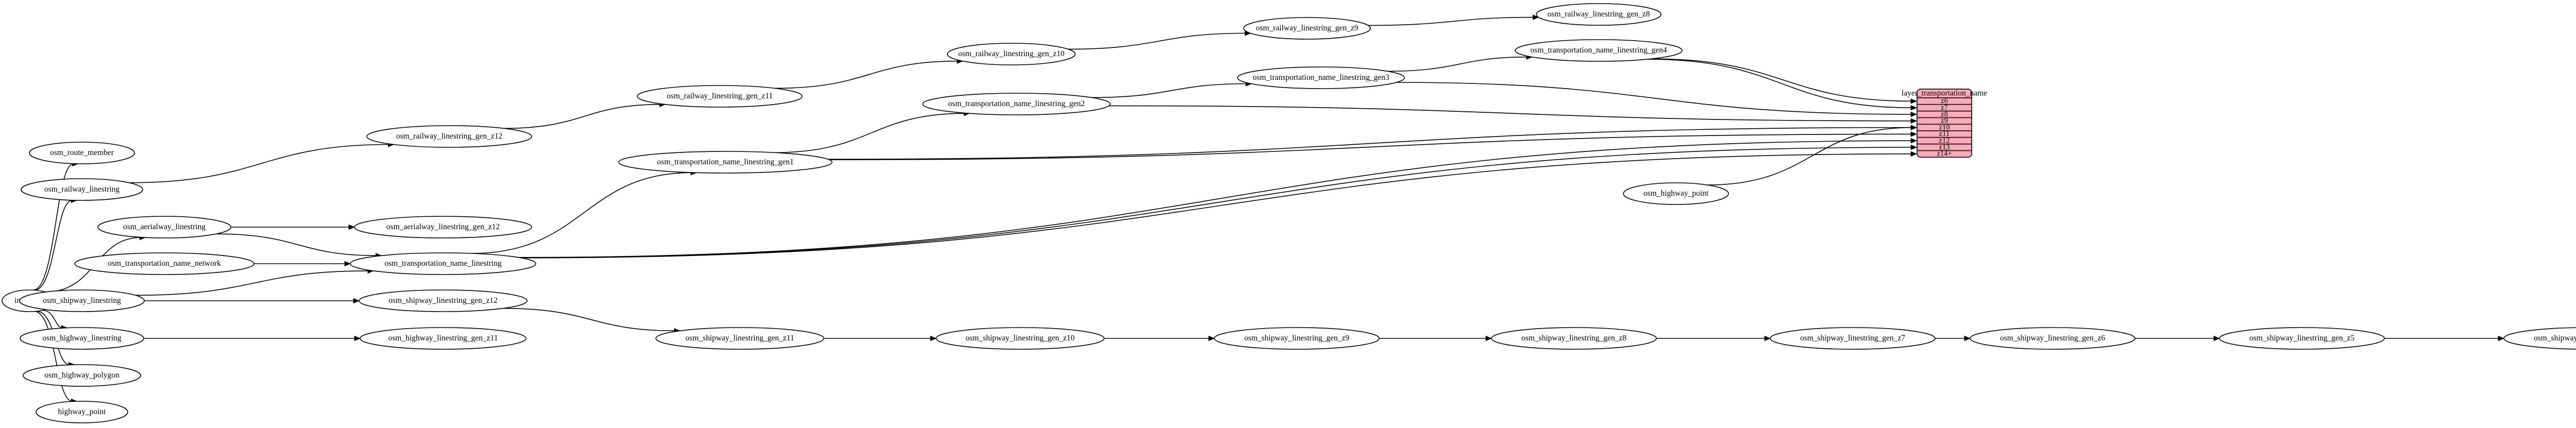 The width and height of the screenshot is (2576, 428). Describe the element at coordinates (739, 339) in the screenshot. I see `node-osm_shipway_linestring_gen_z11: osm_shipway_linestring_gen_z11` at that location.